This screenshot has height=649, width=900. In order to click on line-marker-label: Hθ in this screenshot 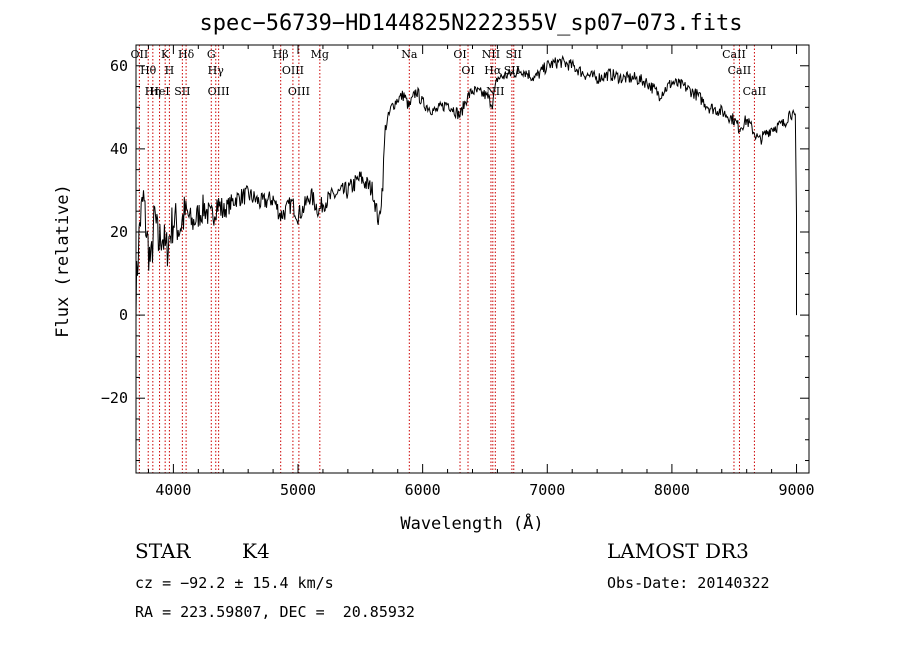, I will do `click(148, 70)`.